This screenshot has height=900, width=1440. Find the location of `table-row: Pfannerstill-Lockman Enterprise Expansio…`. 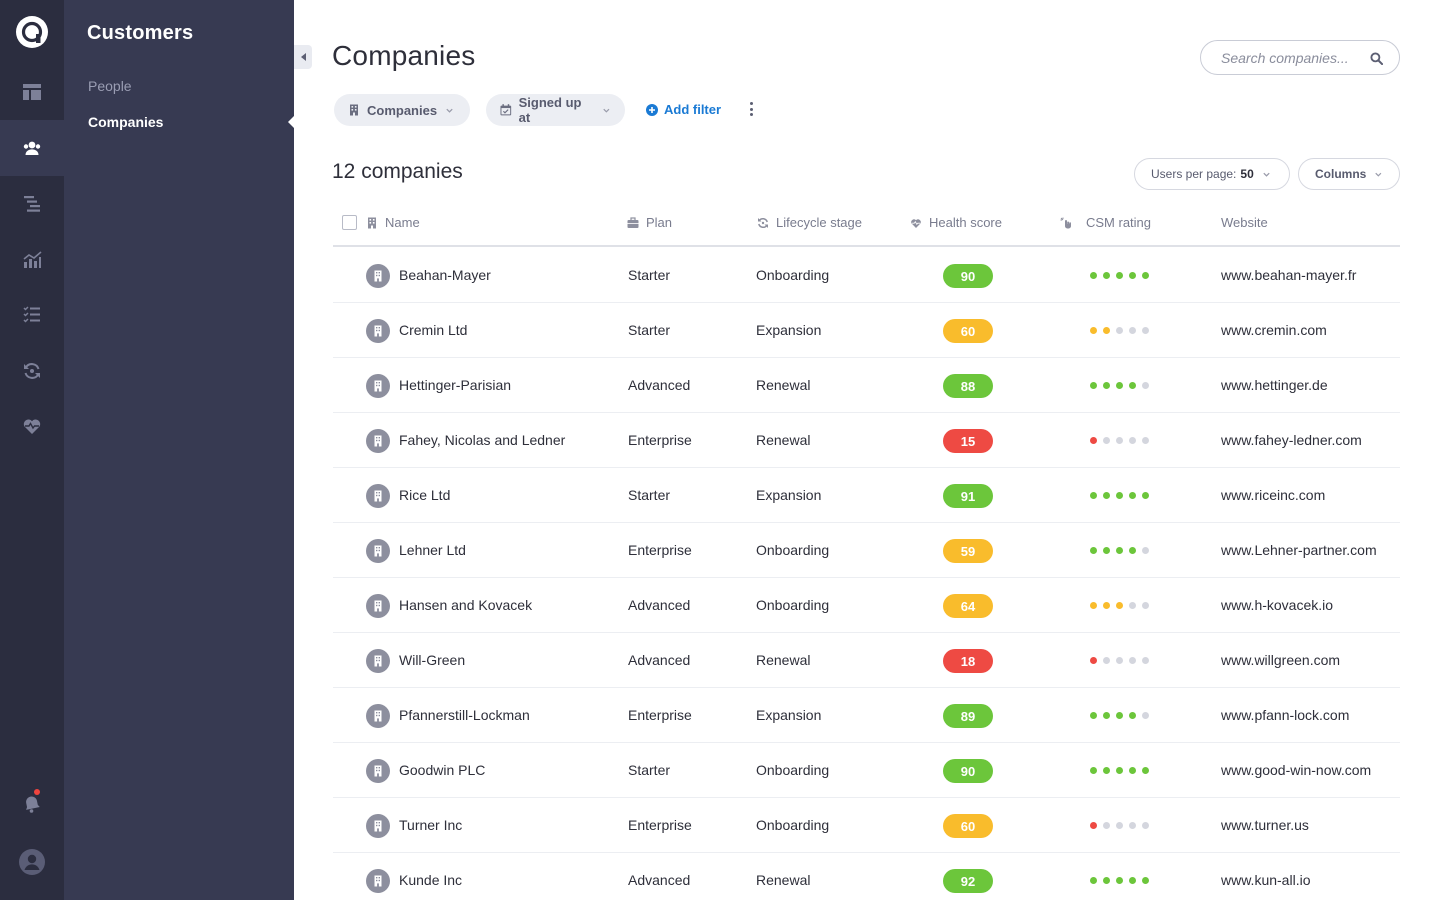

table-row: Pfannerstill-Lockman Enterprise Expansio… is located at coordinates (866, 715).